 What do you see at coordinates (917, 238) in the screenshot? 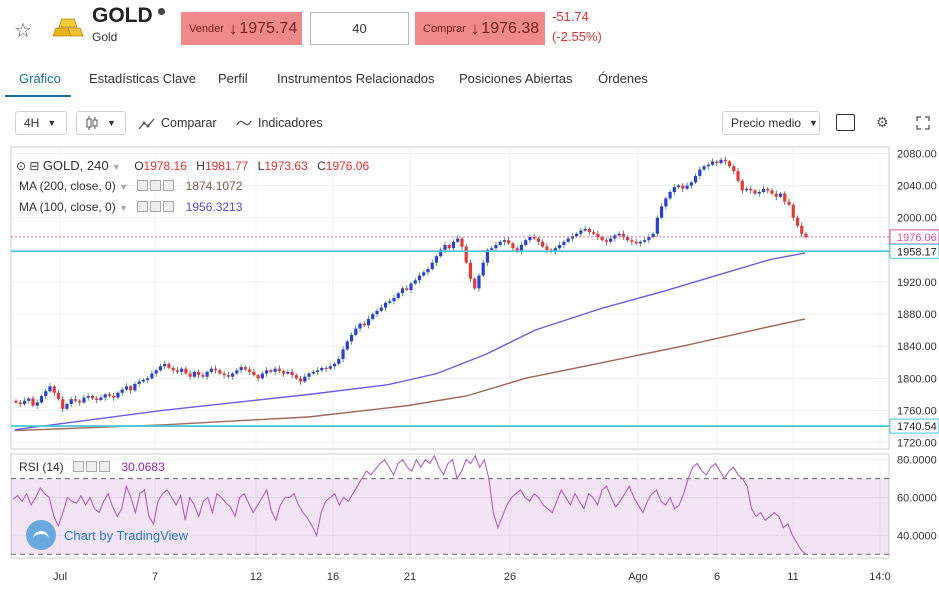
I see `price-tag-label: 1976.06` at bounding box center [917, 238].